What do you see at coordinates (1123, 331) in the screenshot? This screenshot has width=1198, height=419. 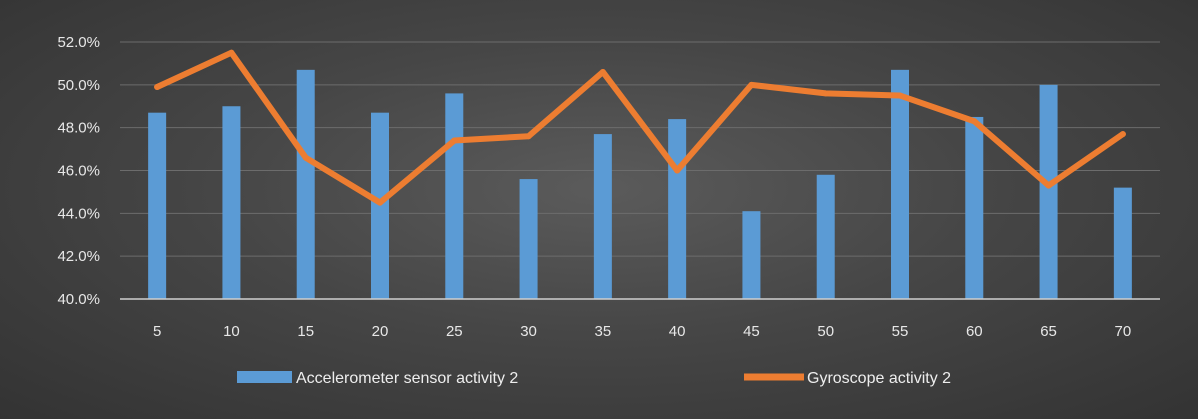 I see `x-tick-label: 70` at bounding box center [1123, 331].